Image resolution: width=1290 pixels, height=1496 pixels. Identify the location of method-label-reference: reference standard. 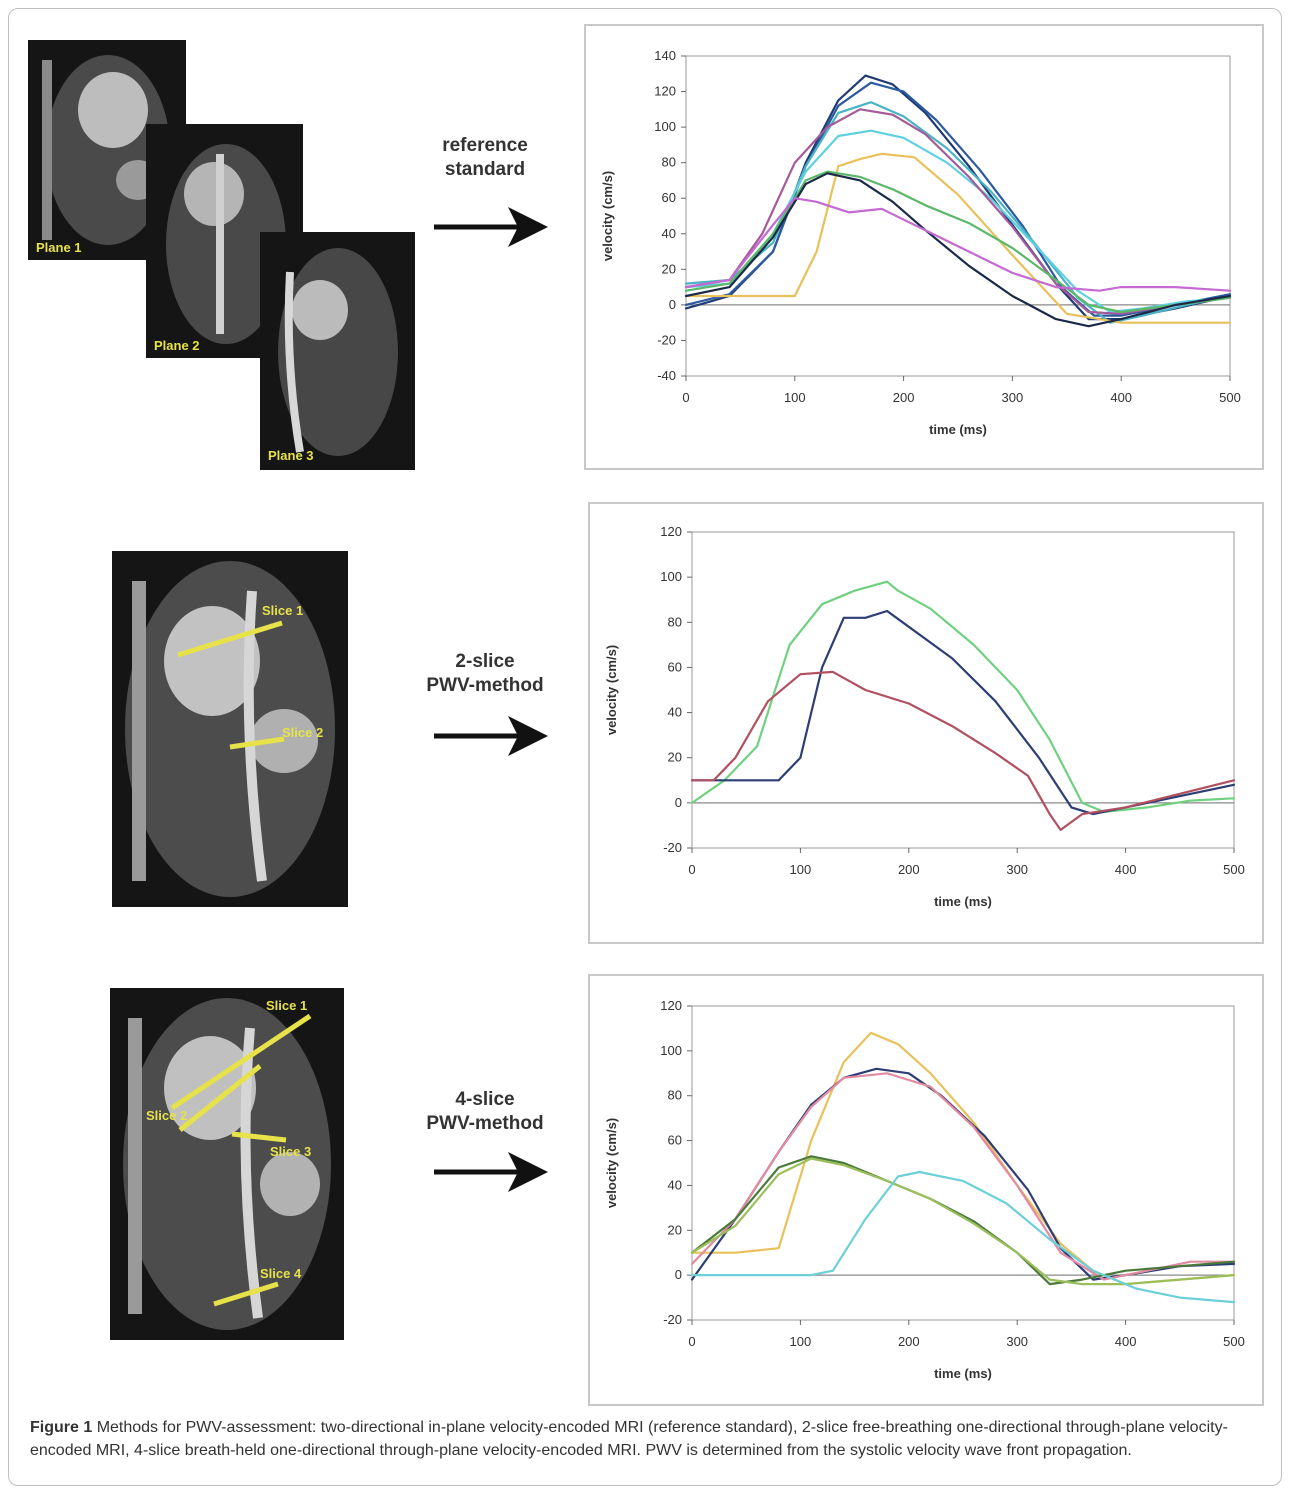
(485, 158).